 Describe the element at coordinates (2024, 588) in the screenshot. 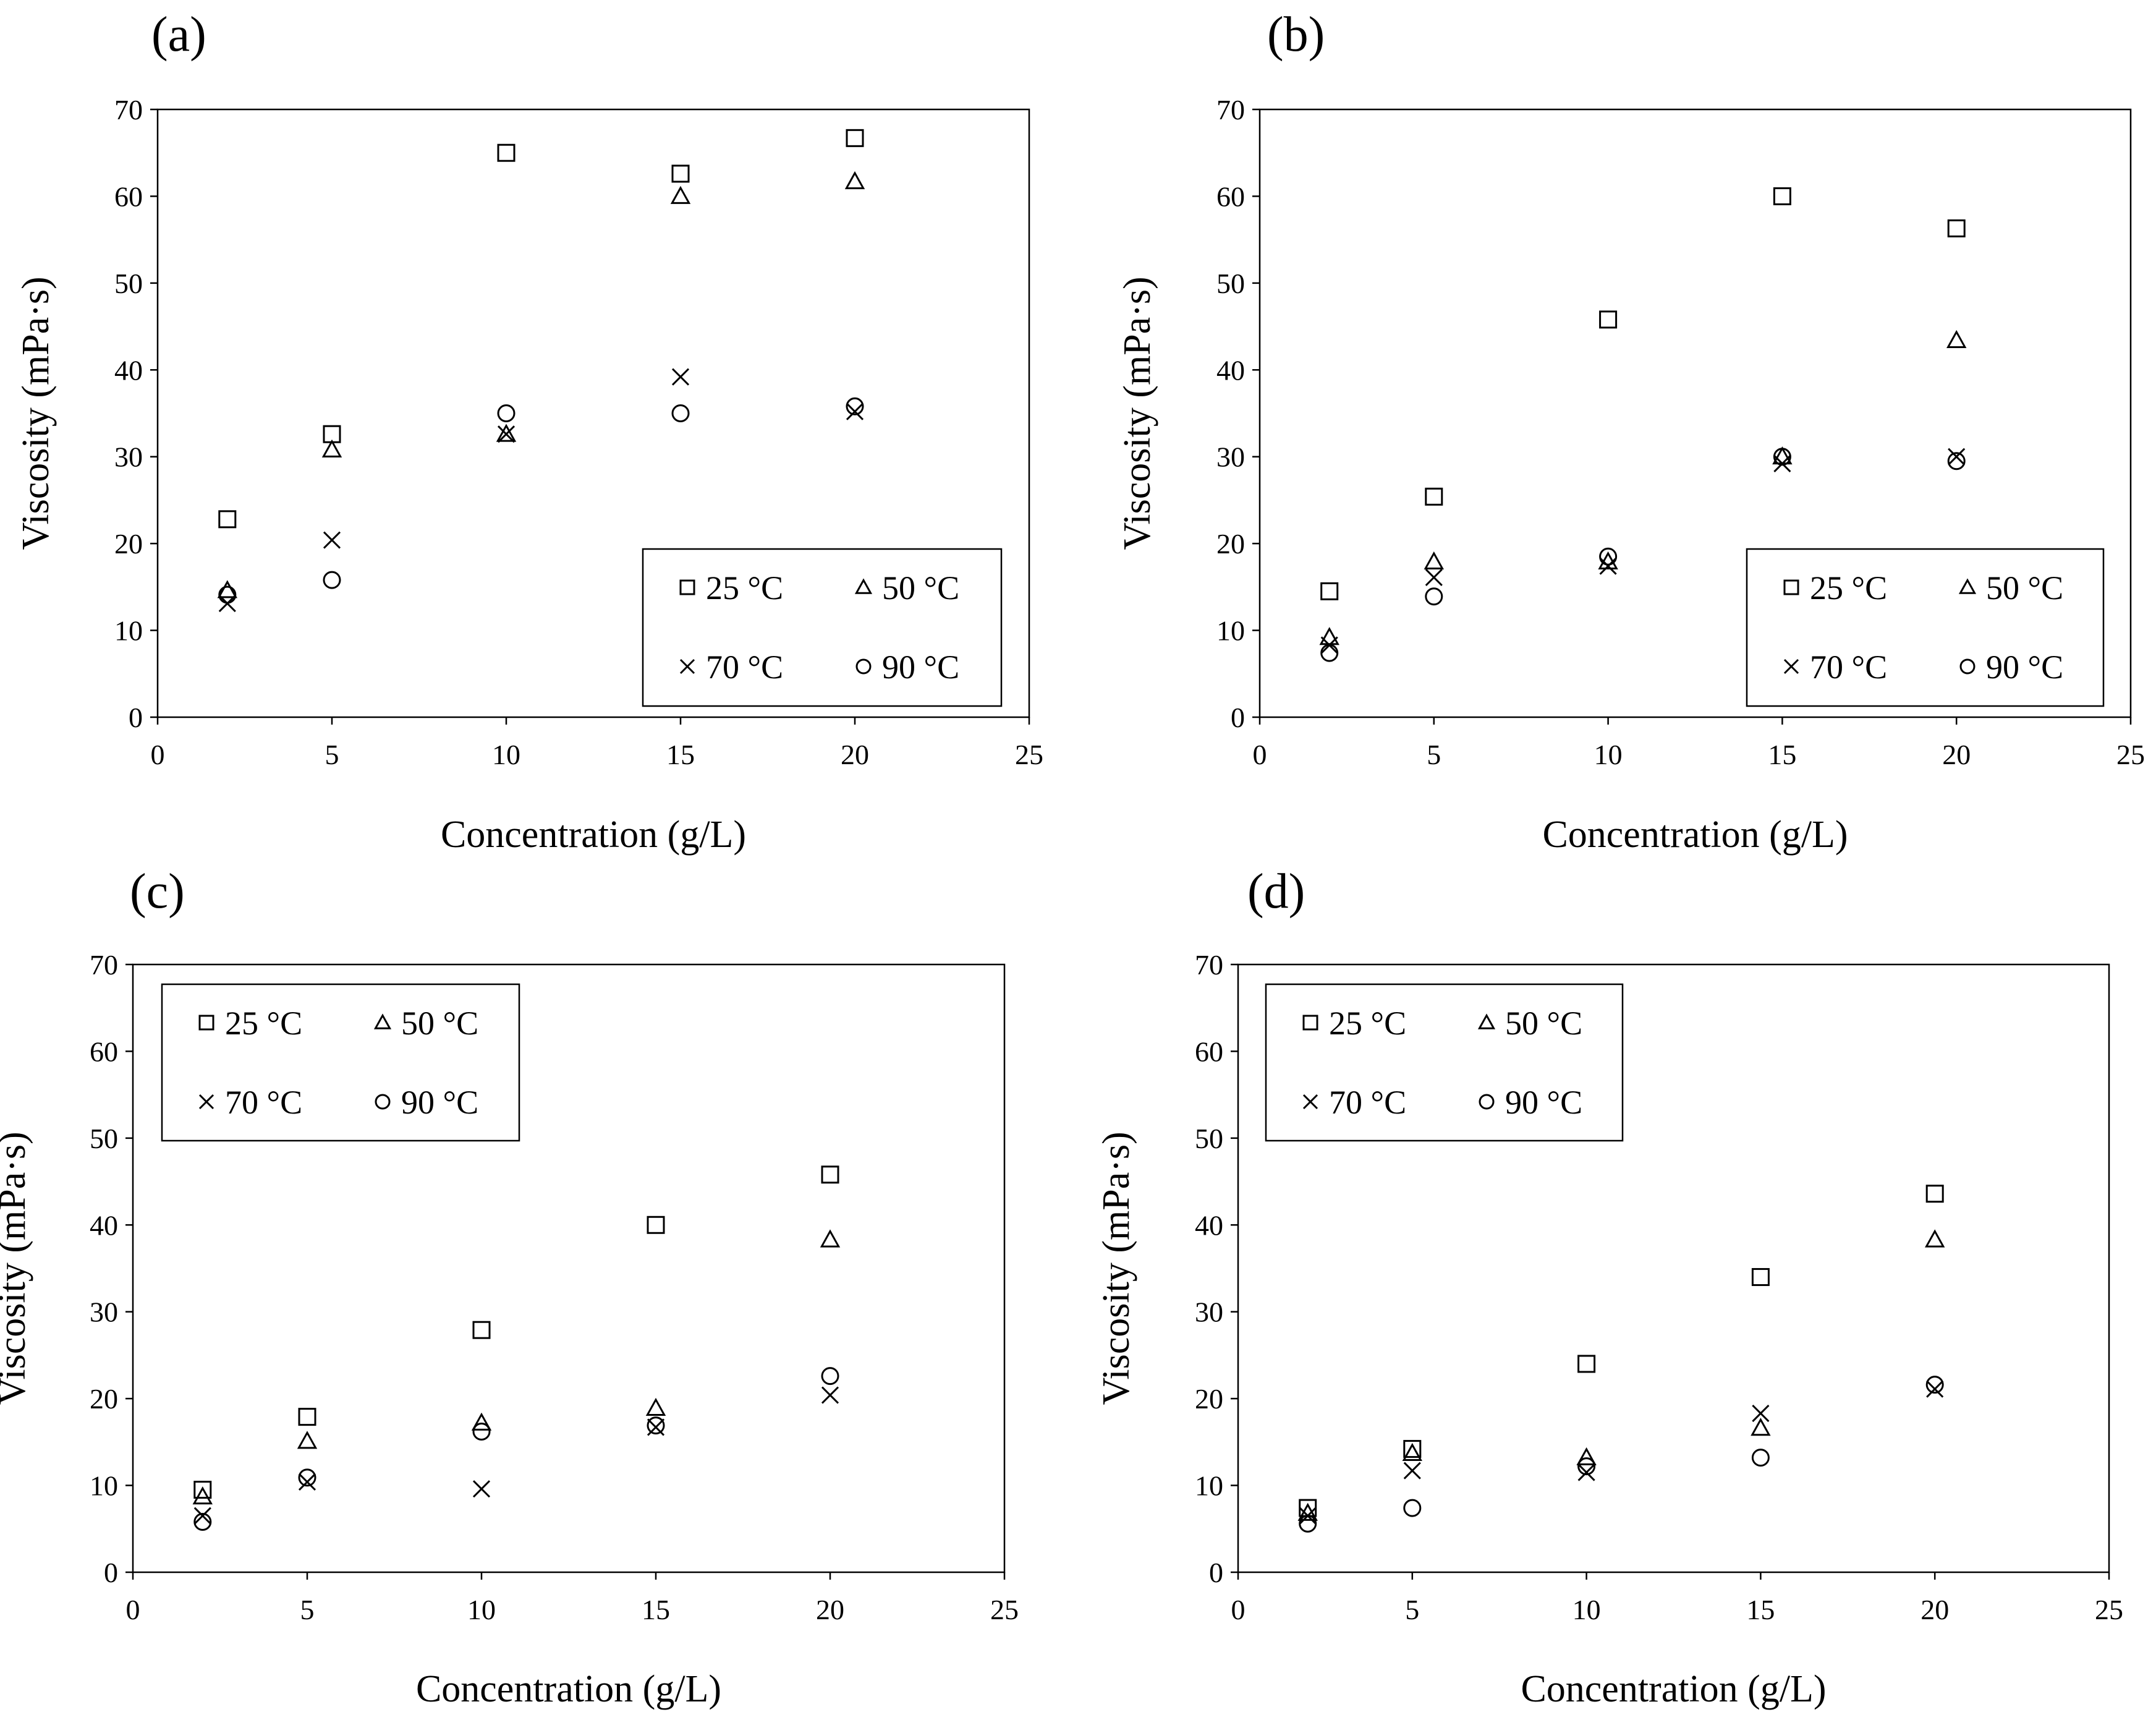

I see `legend-label: 50 °C` at that location.